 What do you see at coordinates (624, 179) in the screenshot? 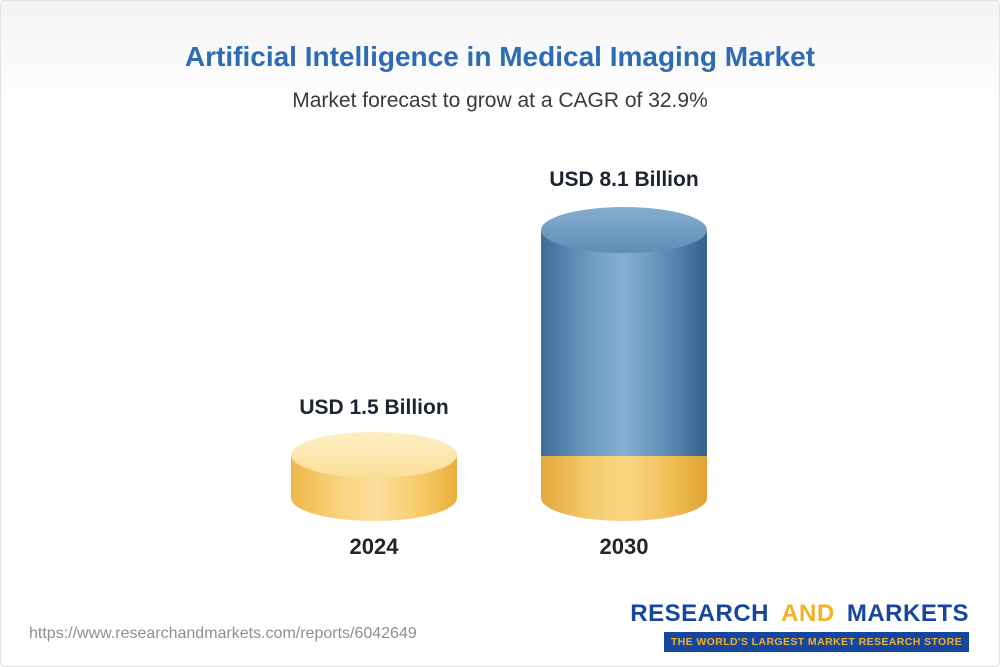
I see `value-label-2030: USD 8.1 Billion` at bounding box center [624, 179].